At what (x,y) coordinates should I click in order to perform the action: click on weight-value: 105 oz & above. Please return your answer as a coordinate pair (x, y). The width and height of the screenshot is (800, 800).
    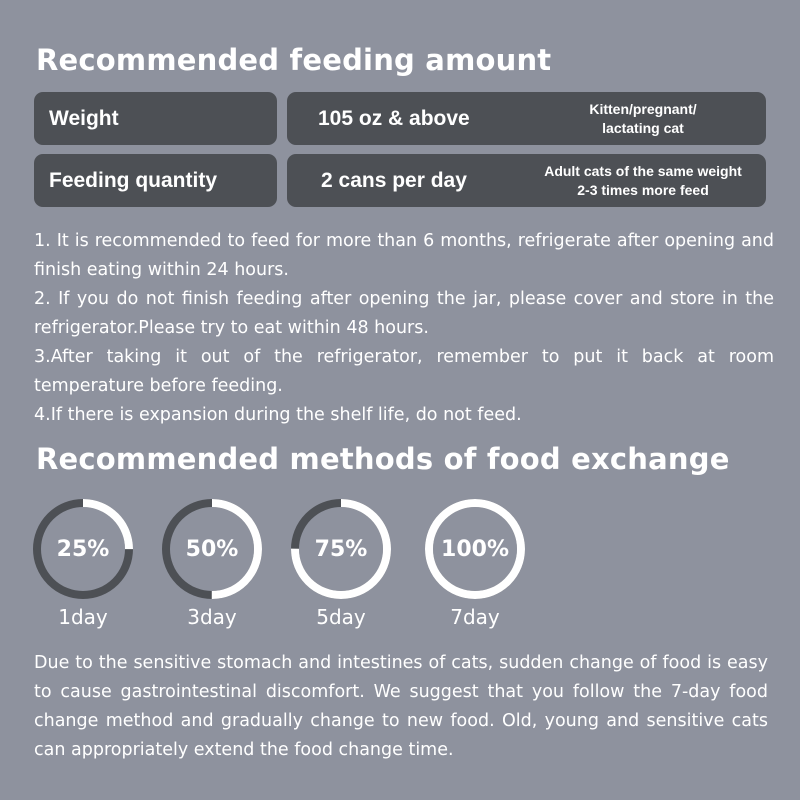
    Looking at the image, I should click on (394, 118).